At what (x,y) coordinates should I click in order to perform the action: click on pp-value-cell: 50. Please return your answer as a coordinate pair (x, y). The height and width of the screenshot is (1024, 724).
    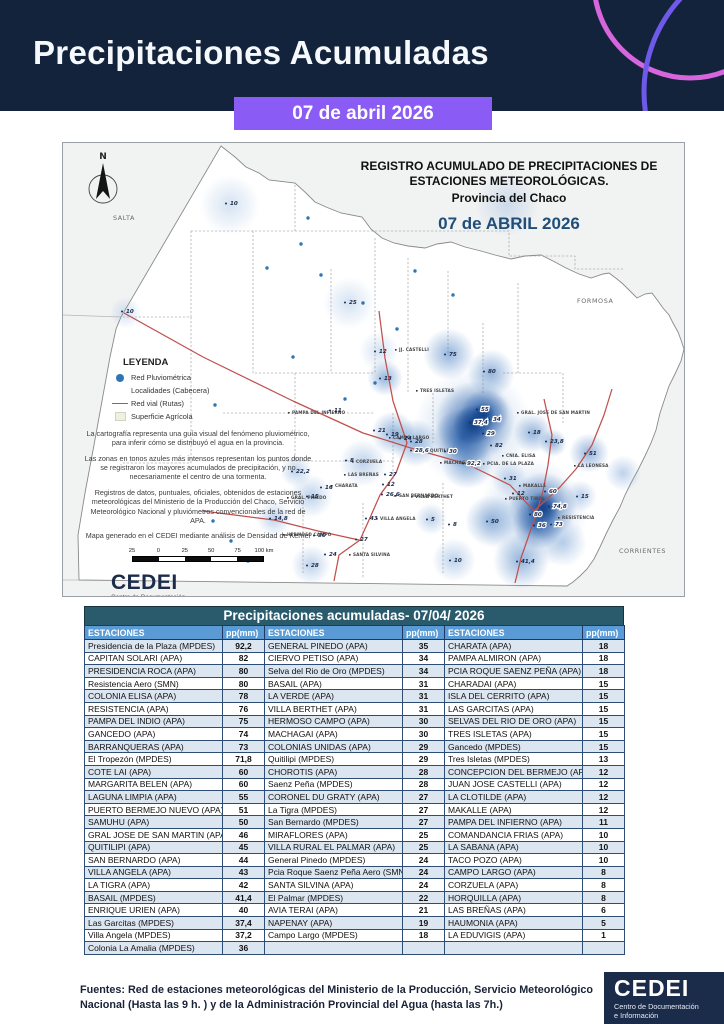
    Looking at the image, I should click on (243, 822).